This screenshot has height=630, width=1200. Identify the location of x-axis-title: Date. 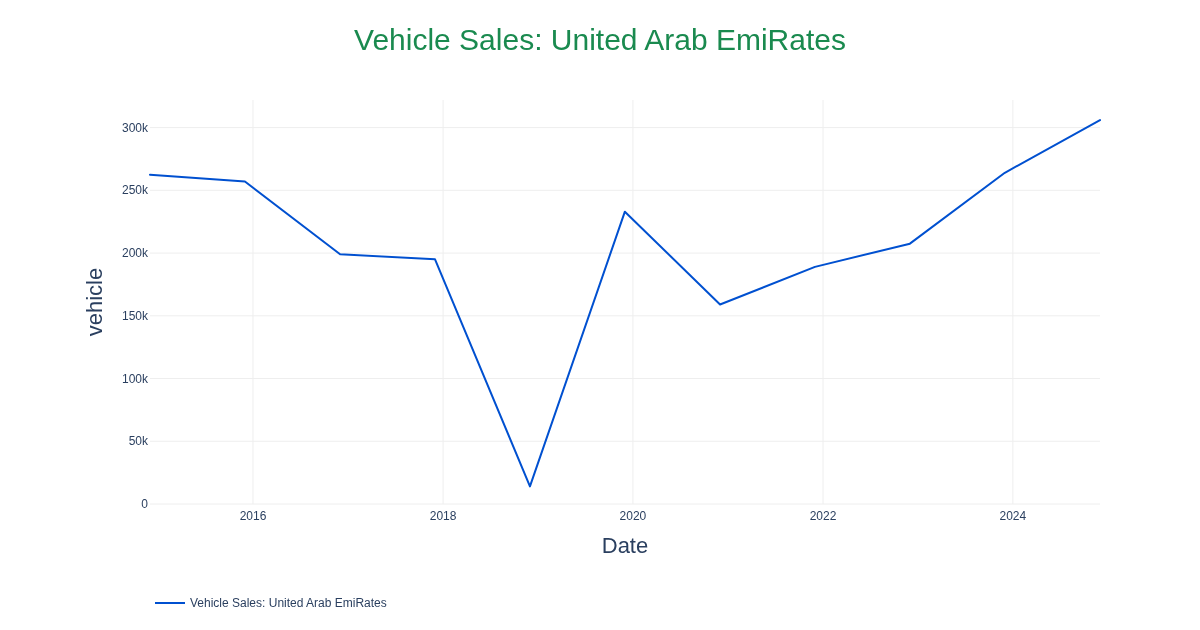
(625, 545).